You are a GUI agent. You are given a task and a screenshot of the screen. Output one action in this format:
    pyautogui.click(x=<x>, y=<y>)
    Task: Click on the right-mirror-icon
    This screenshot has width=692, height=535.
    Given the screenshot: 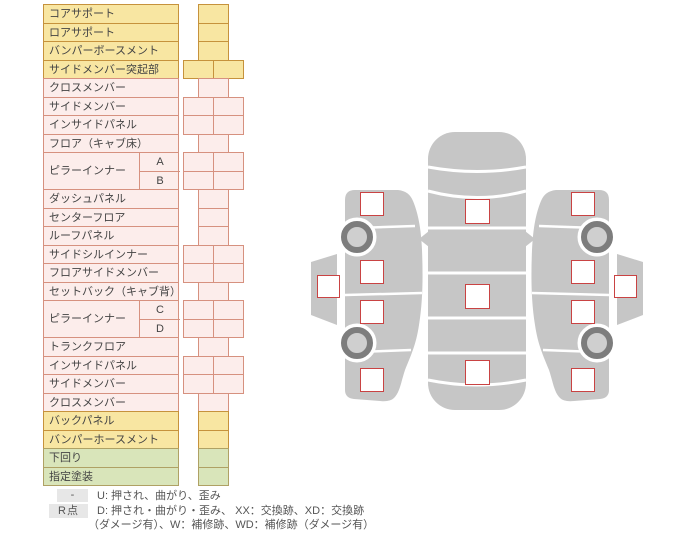 What is the action you would take?
    pyautogui.click(x=530, y=239)
    